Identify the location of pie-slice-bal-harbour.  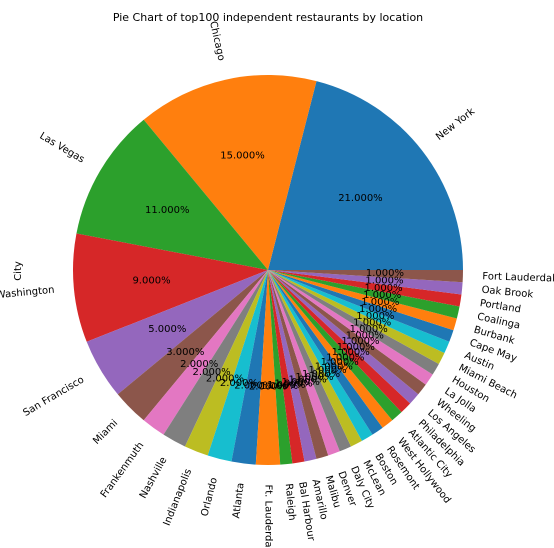
(286, 367).